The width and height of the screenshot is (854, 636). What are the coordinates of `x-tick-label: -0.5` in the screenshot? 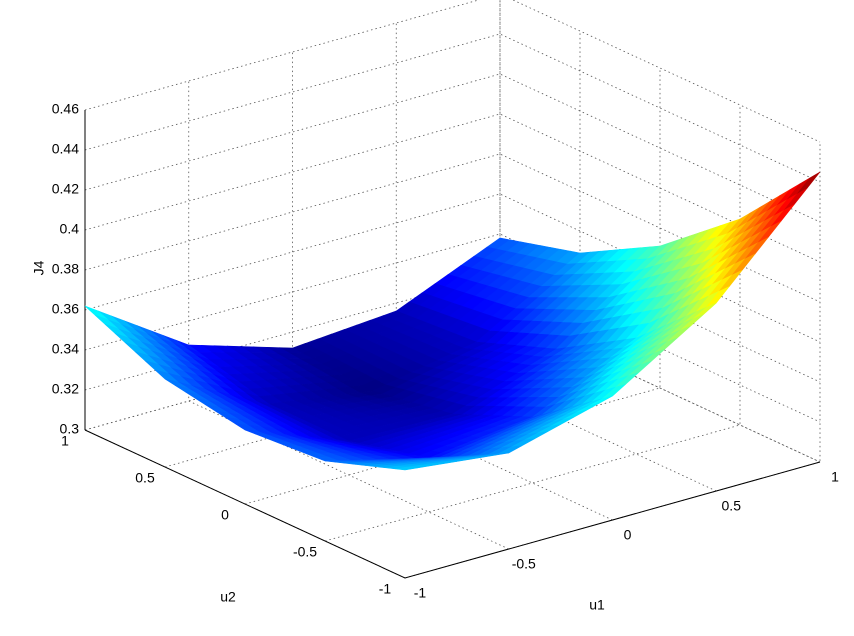 It's located at (524, 564).